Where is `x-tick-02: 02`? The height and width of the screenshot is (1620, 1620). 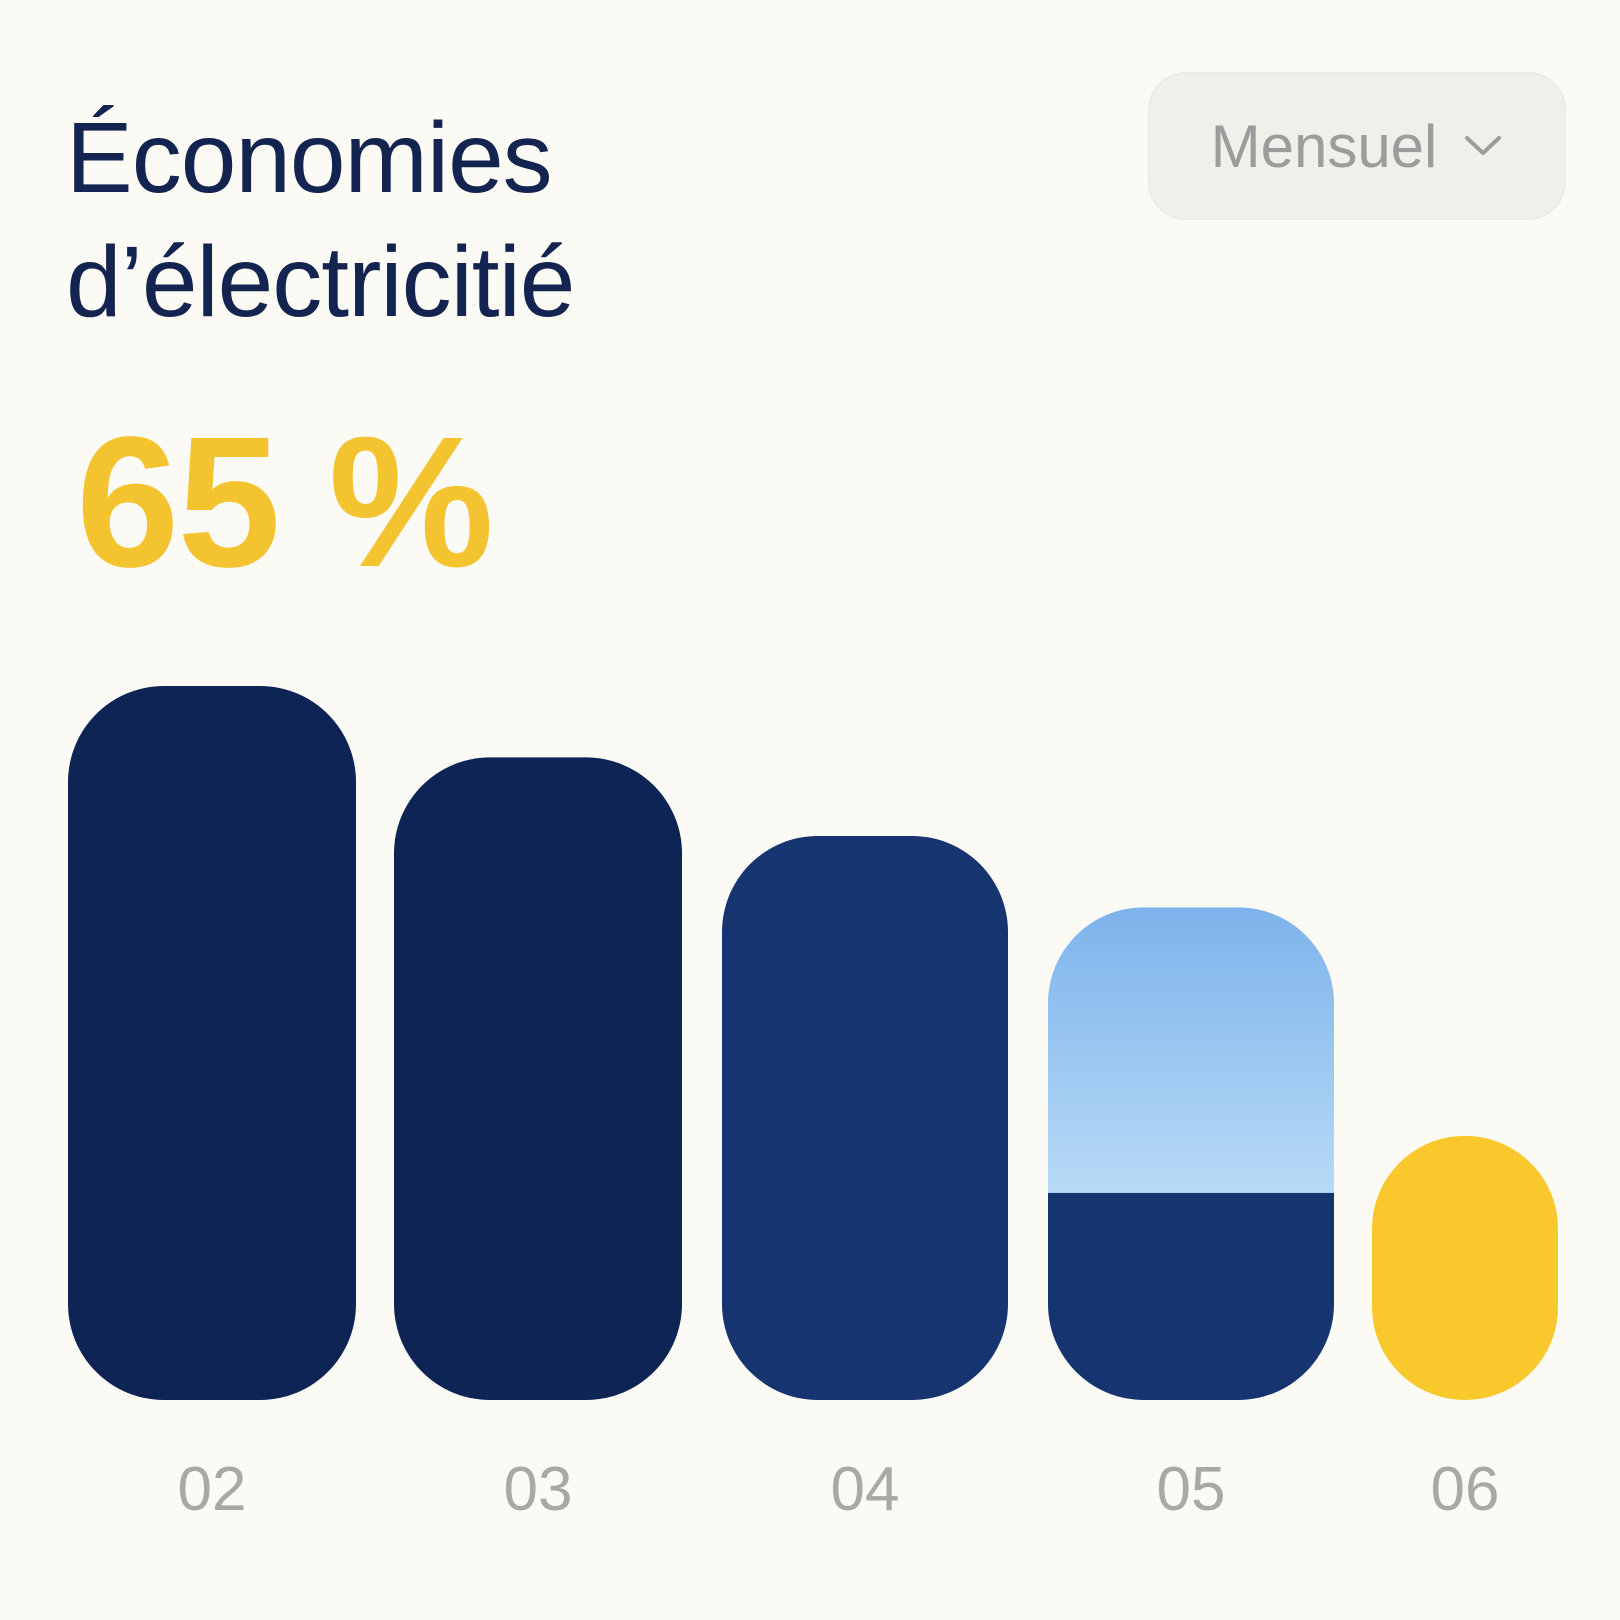
x-tick-02: 02 is located at coordinates (212, 1489).